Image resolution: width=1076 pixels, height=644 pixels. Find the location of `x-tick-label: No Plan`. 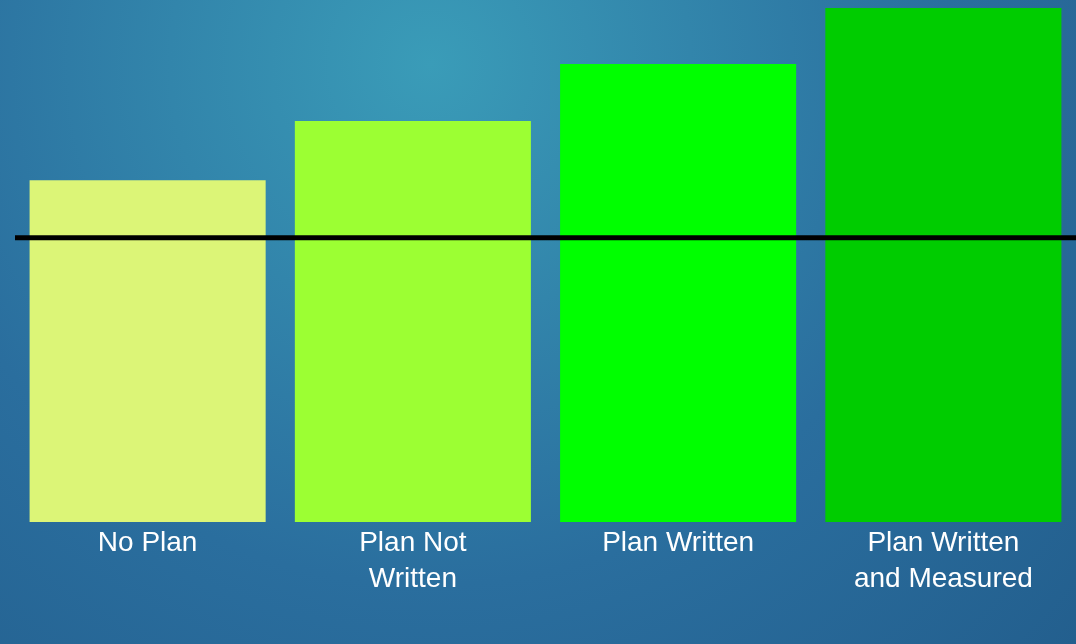

x-tick-label: No Plan is located at coordinates (147, 541).